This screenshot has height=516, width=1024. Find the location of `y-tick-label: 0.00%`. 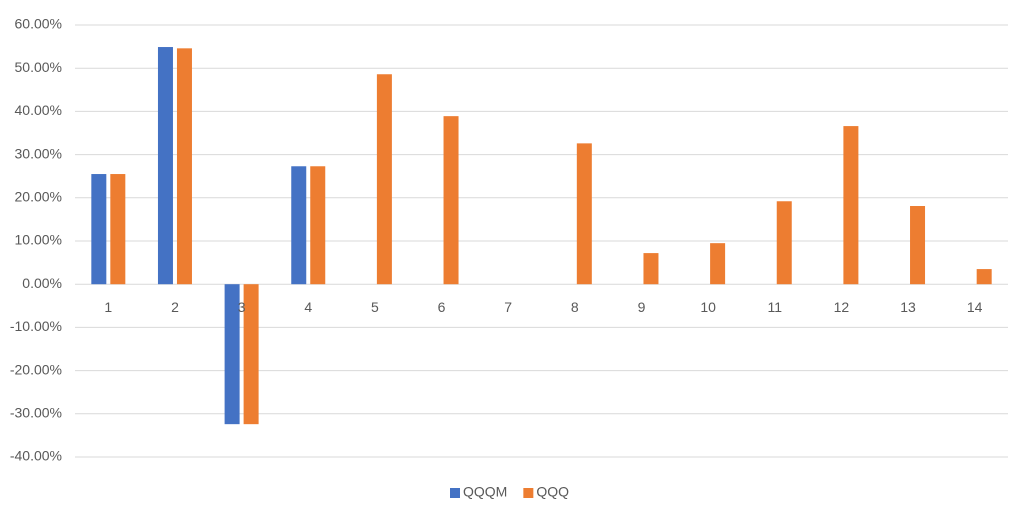

y-tick-label: 0.00% is located at coordinates (42, 283).